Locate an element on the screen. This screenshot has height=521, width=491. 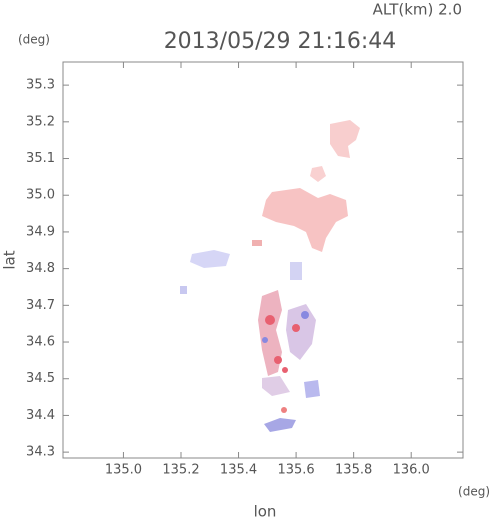
y-tick-label: 34.6 is located at coordinates (40, 342).